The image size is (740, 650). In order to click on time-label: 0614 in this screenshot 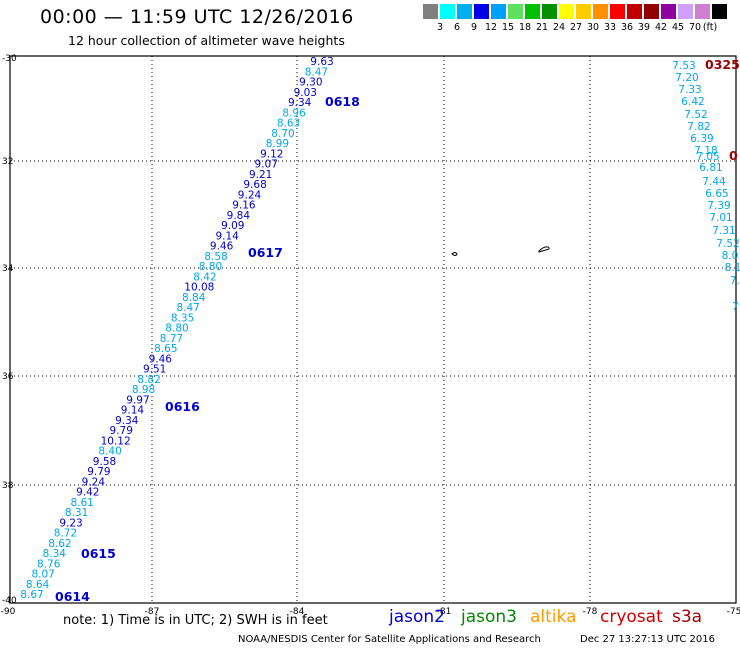, I will do `click(72, 596)`.